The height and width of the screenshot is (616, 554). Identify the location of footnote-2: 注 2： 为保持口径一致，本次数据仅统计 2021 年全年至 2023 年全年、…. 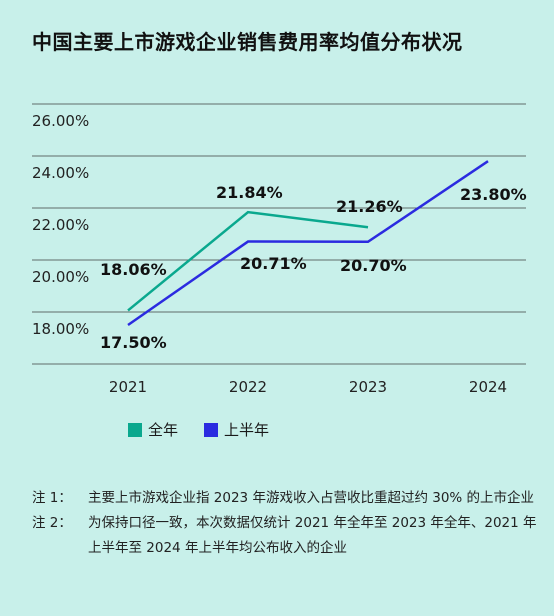
(287, 536).